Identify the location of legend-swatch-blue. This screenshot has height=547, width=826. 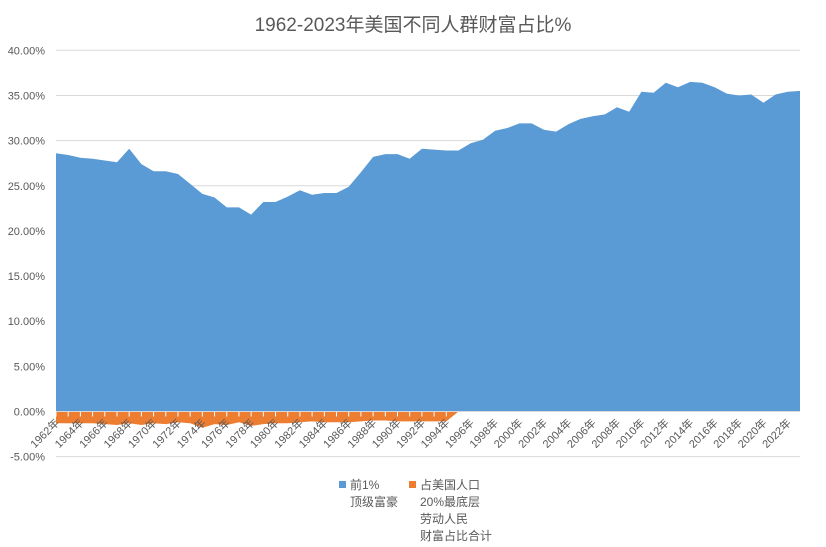
(342, 484).